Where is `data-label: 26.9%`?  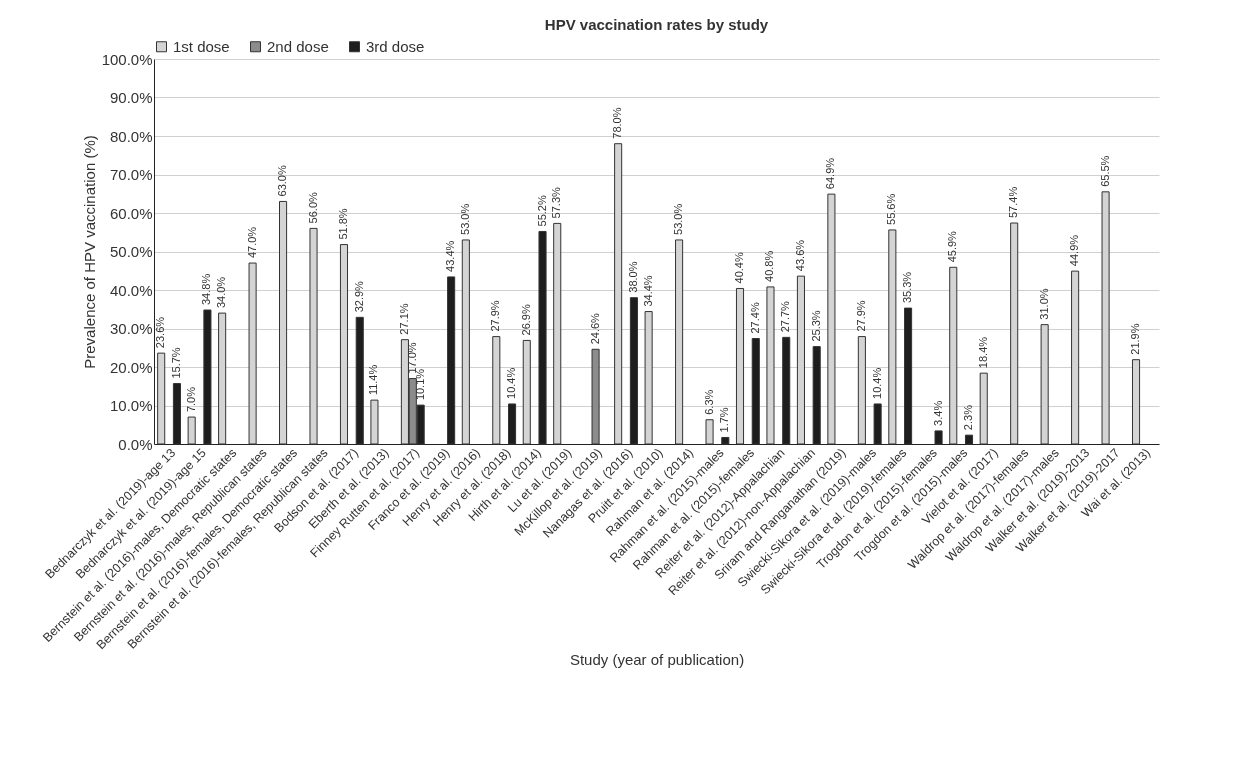
data-label: 26.9% is located at coordinates (525, 320).